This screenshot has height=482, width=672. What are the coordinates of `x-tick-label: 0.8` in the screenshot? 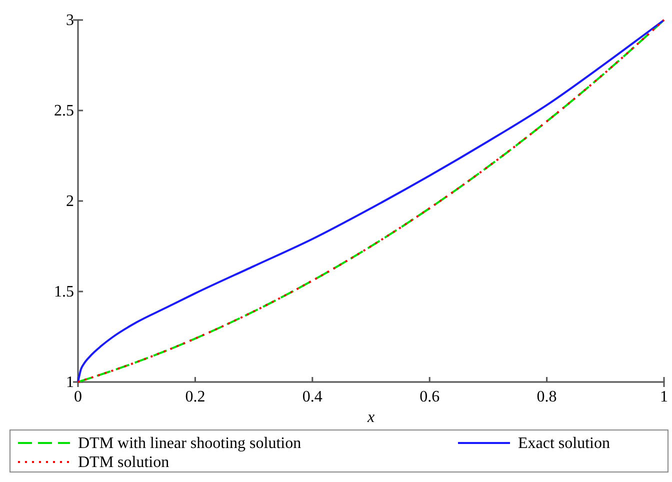 It's located at (546, 397).